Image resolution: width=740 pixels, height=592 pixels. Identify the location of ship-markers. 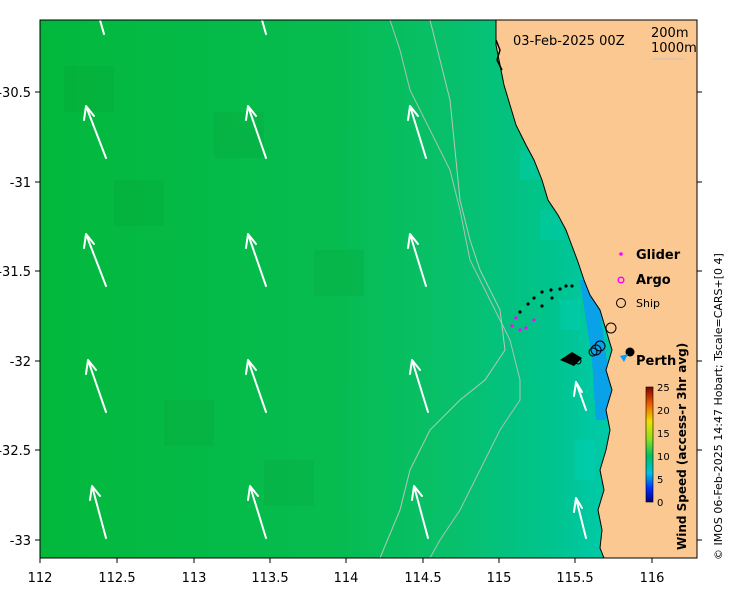
(595, 343).